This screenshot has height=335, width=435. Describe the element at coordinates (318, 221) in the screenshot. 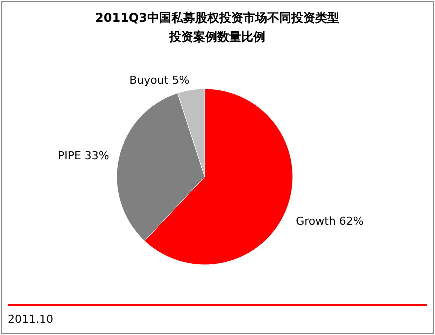

I see `slice-label: Growth` at that location.